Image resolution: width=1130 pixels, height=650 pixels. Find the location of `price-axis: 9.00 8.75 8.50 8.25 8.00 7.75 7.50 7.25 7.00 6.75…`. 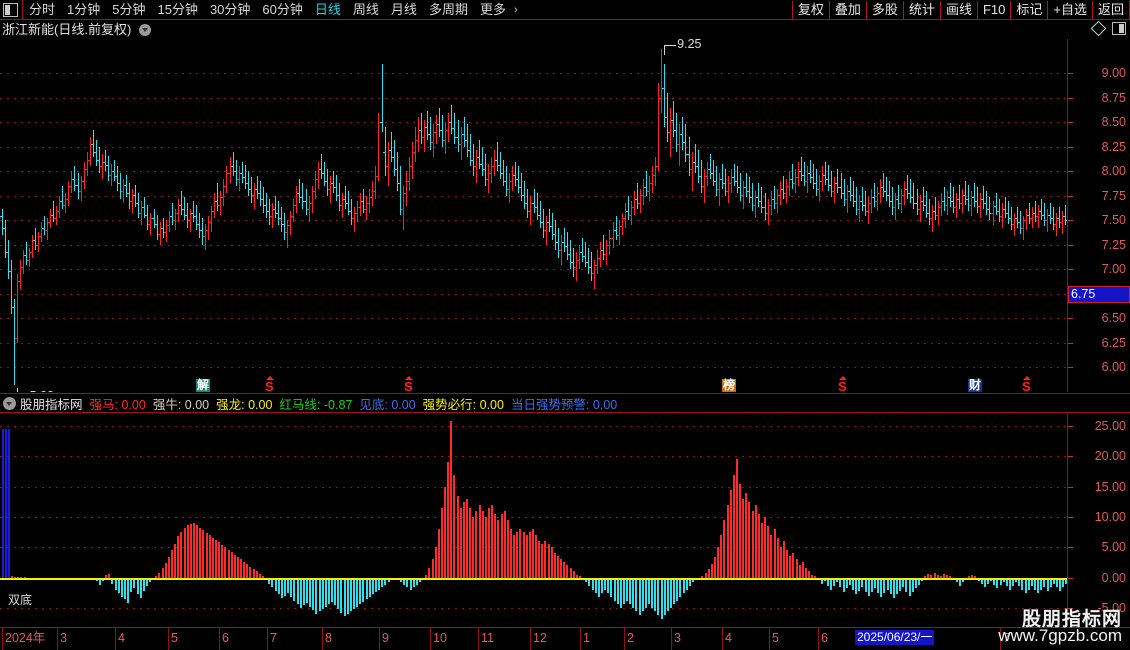

price-axis: 9.00 8.75 8.50 8.25 8.00 7.75 7.50 7.25 7.00 6.75… is located at coordinates (1098, 215).